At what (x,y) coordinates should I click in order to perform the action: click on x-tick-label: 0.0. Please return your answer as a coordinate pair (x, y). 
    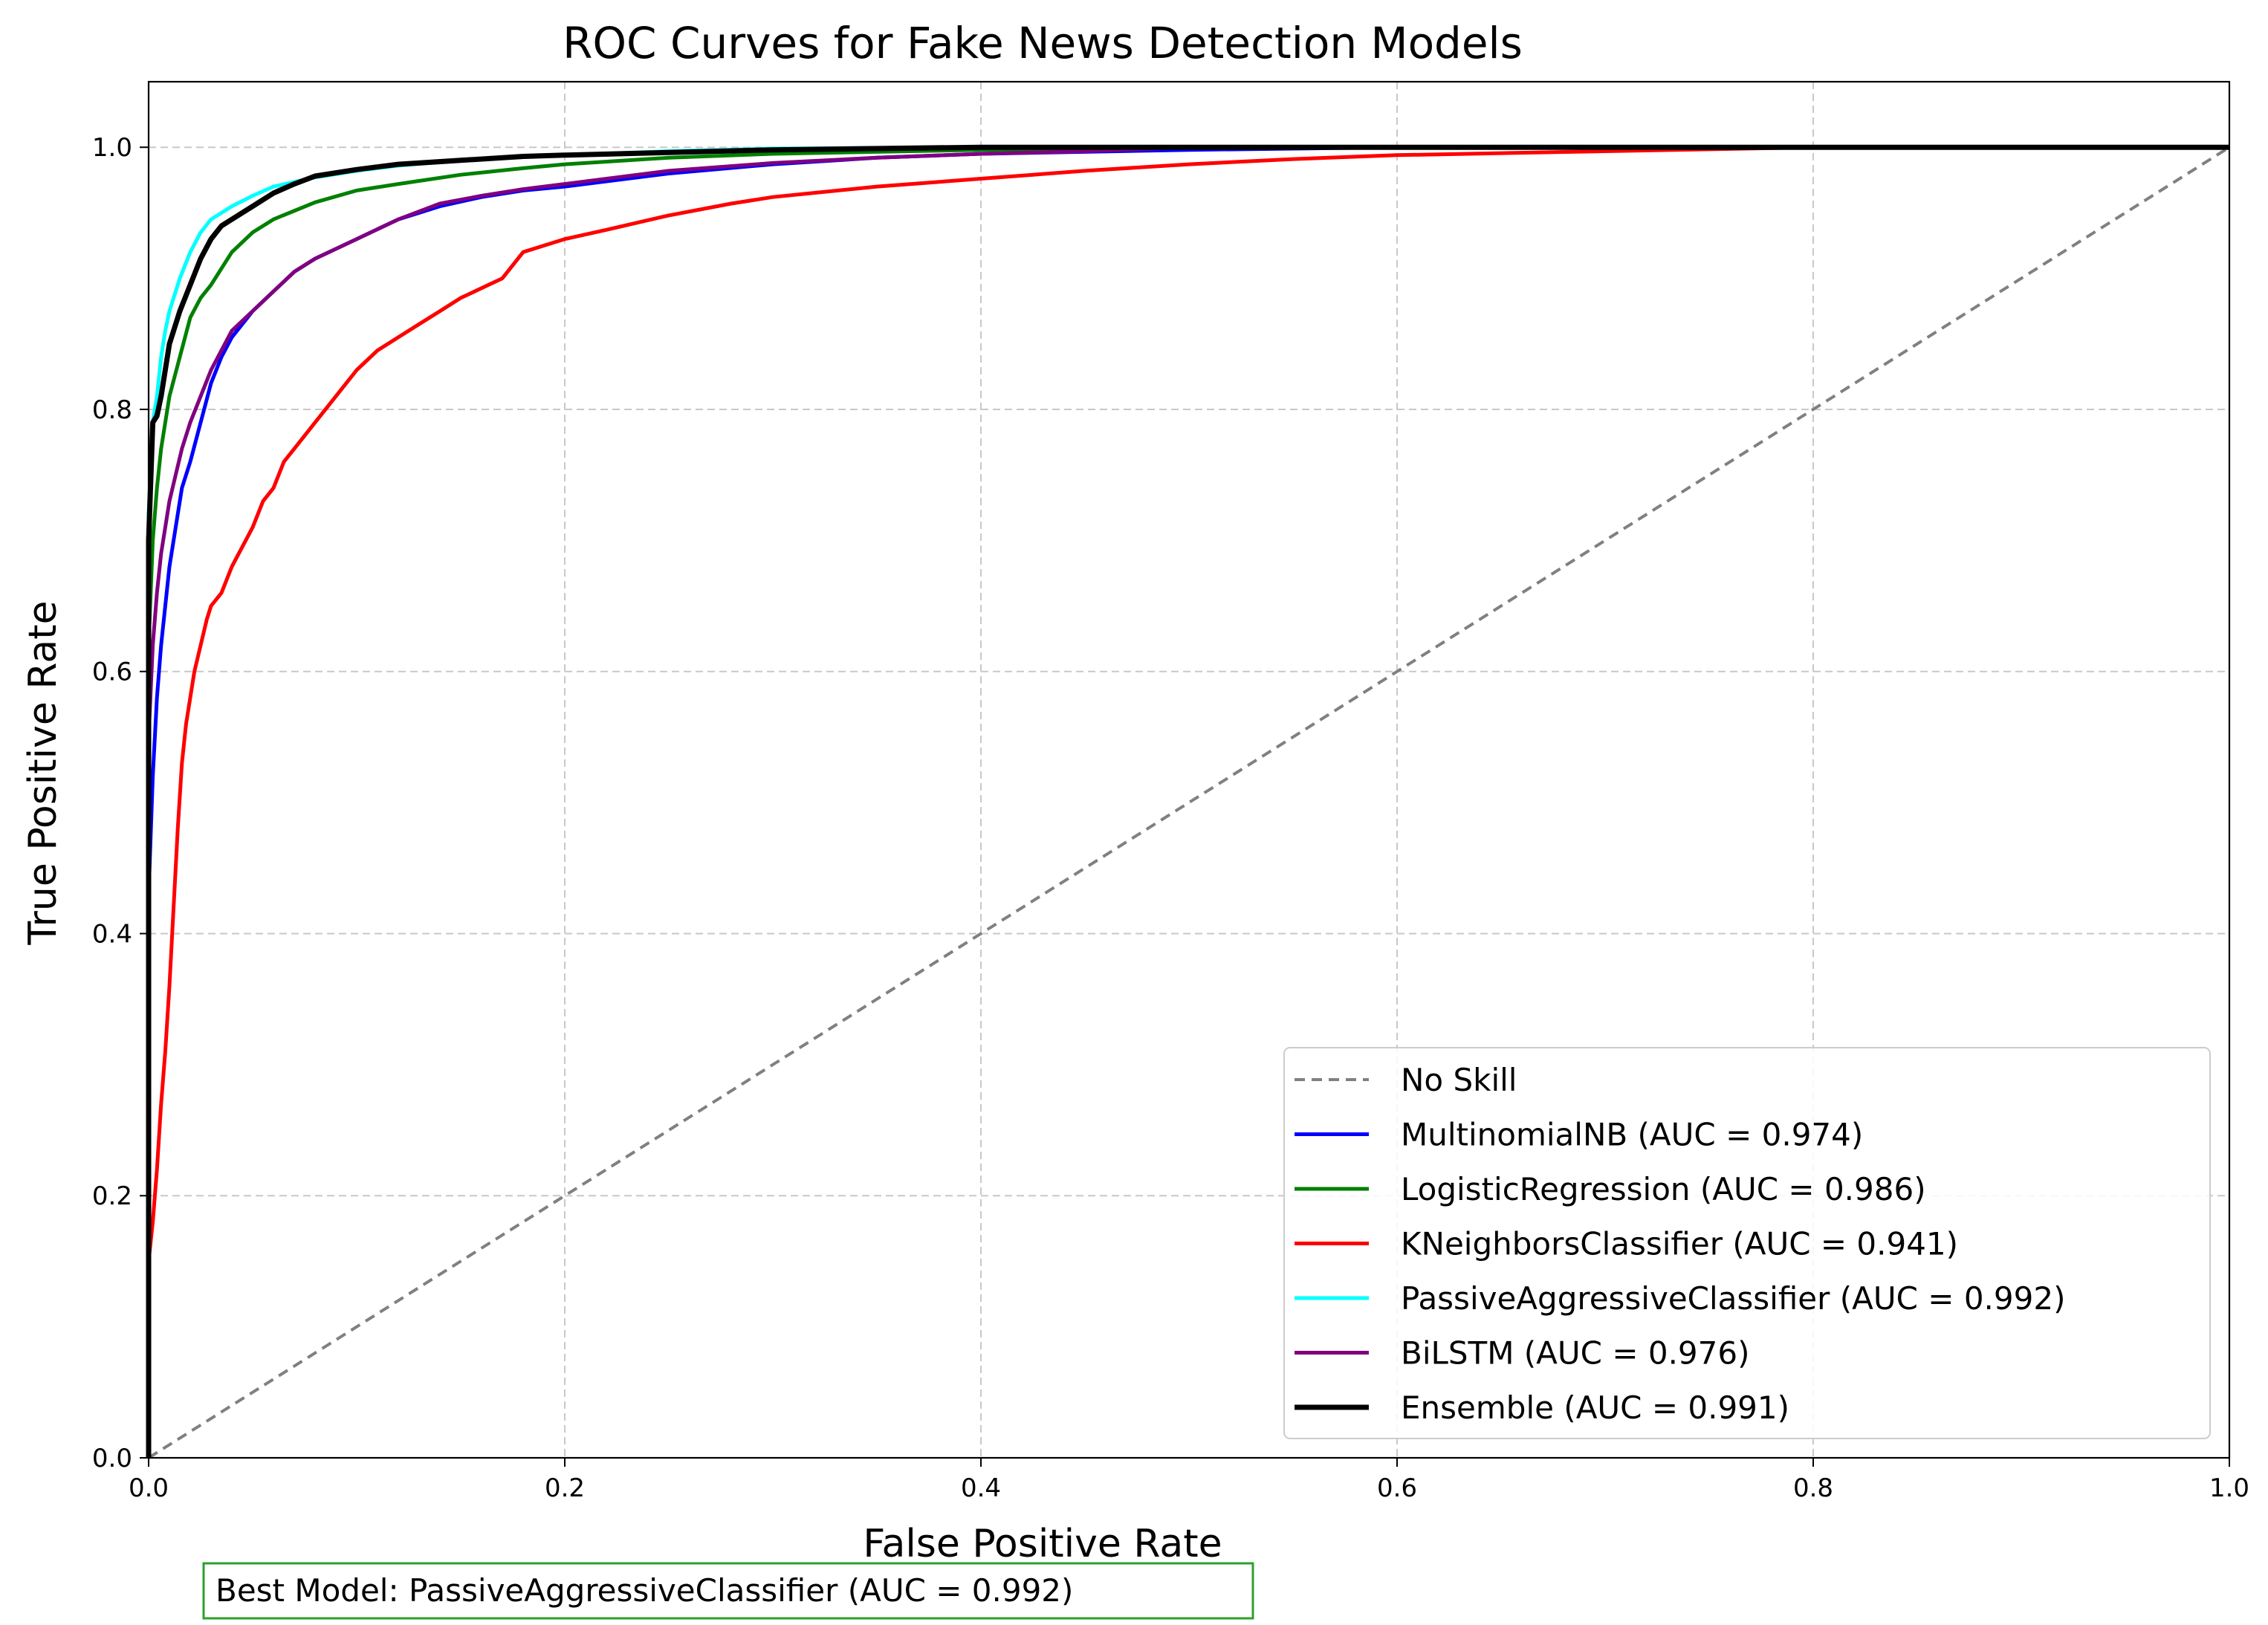
    Looking at the image, I should click on (149, 1488).